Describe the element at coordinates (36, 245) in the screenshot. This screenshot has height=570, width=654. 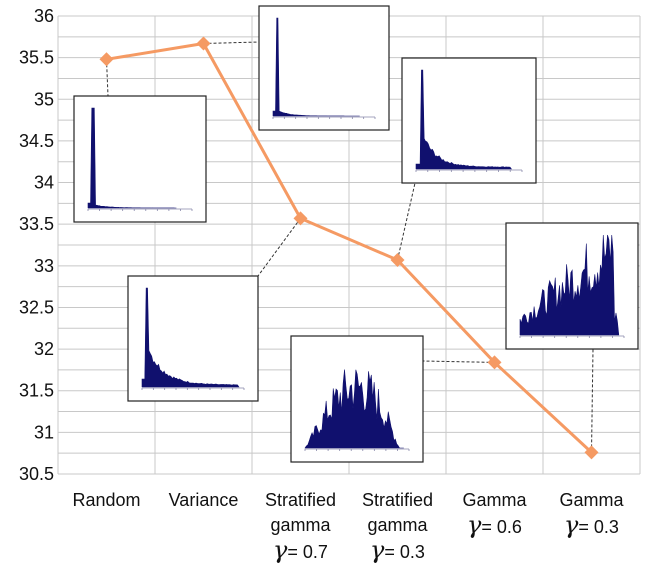
I see `y-axis-tick-labels: 30.5 31 31.5 32 32.5 33 33.5 34 34.5 35 35.5 36` at that location.